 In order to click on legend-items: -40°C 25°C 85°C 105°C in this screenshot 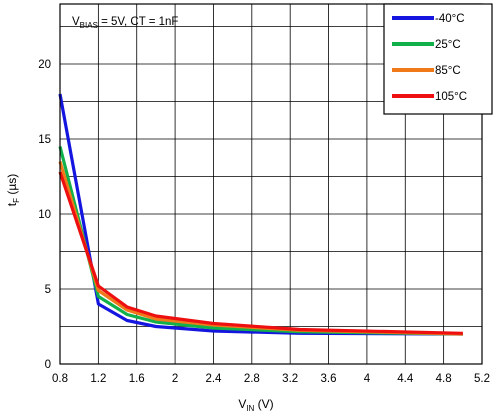, I will do `click(429, 58)`.